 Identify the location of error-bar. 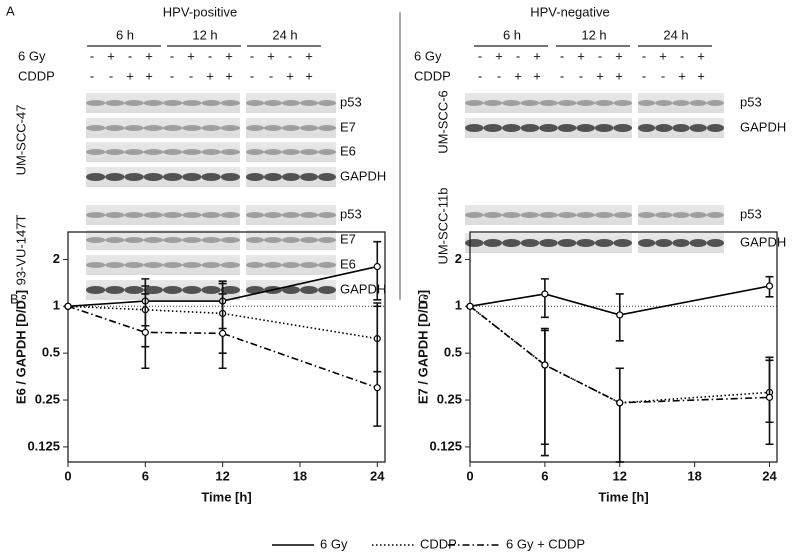
(377, 364).